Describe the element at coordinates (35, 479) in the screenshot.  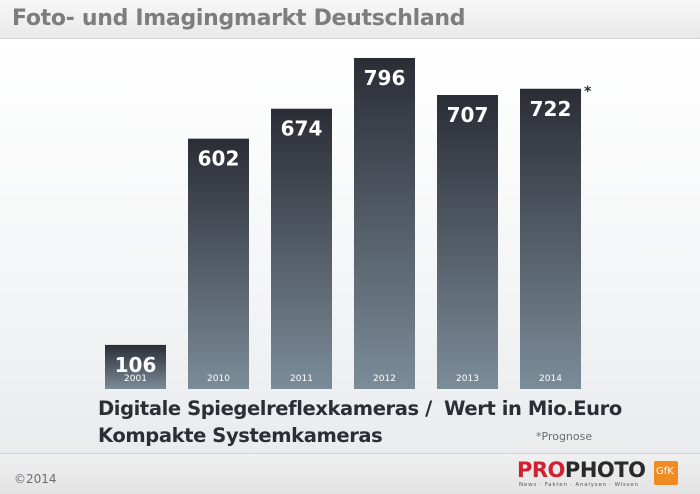
I see `copyright-text: ©2014` at that location.